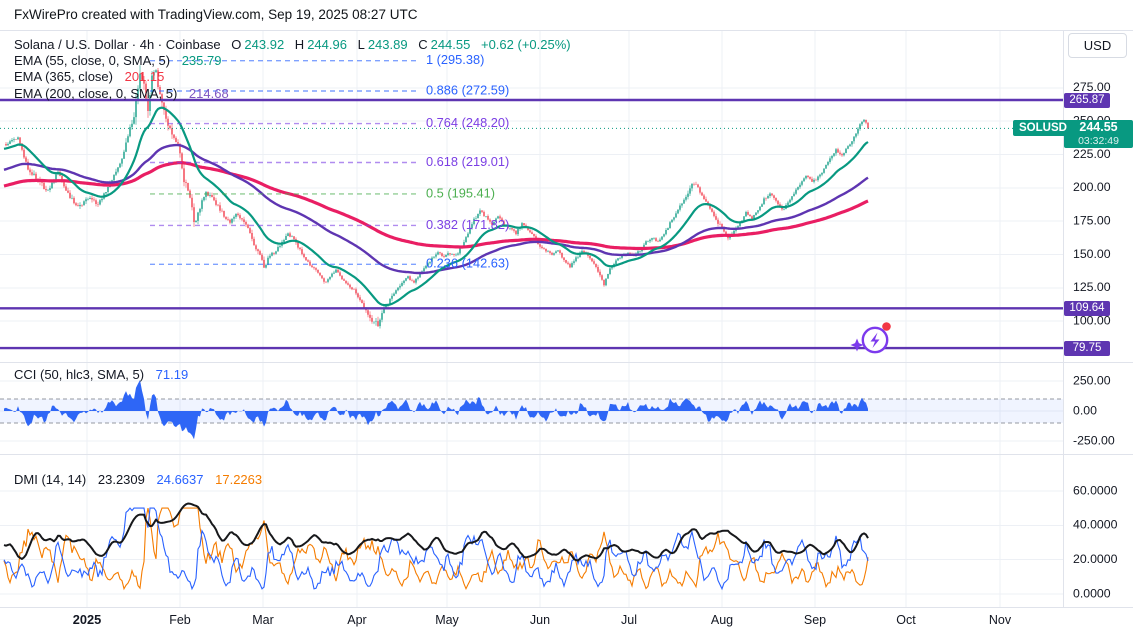 This screenshot has height=632, width=1133. I want to click on cci-tick-label: -250.00, so click(1094, 440).